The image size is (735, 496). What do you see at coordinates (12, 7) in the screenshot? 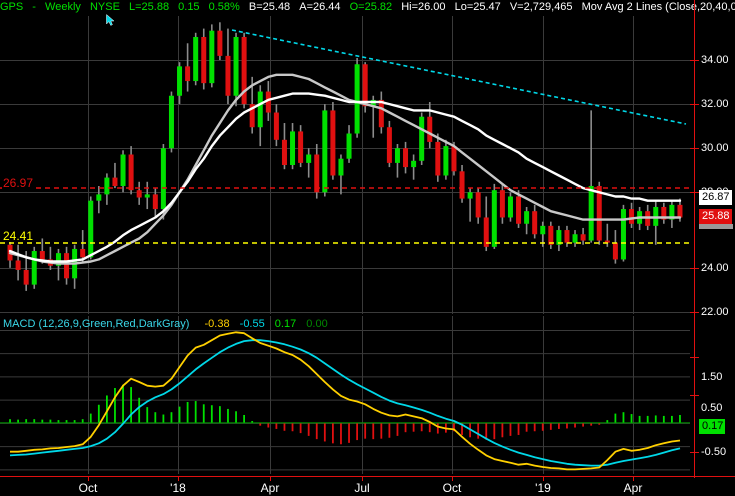
I see `symbol-label: GPS` at bounding box center [12, 7].